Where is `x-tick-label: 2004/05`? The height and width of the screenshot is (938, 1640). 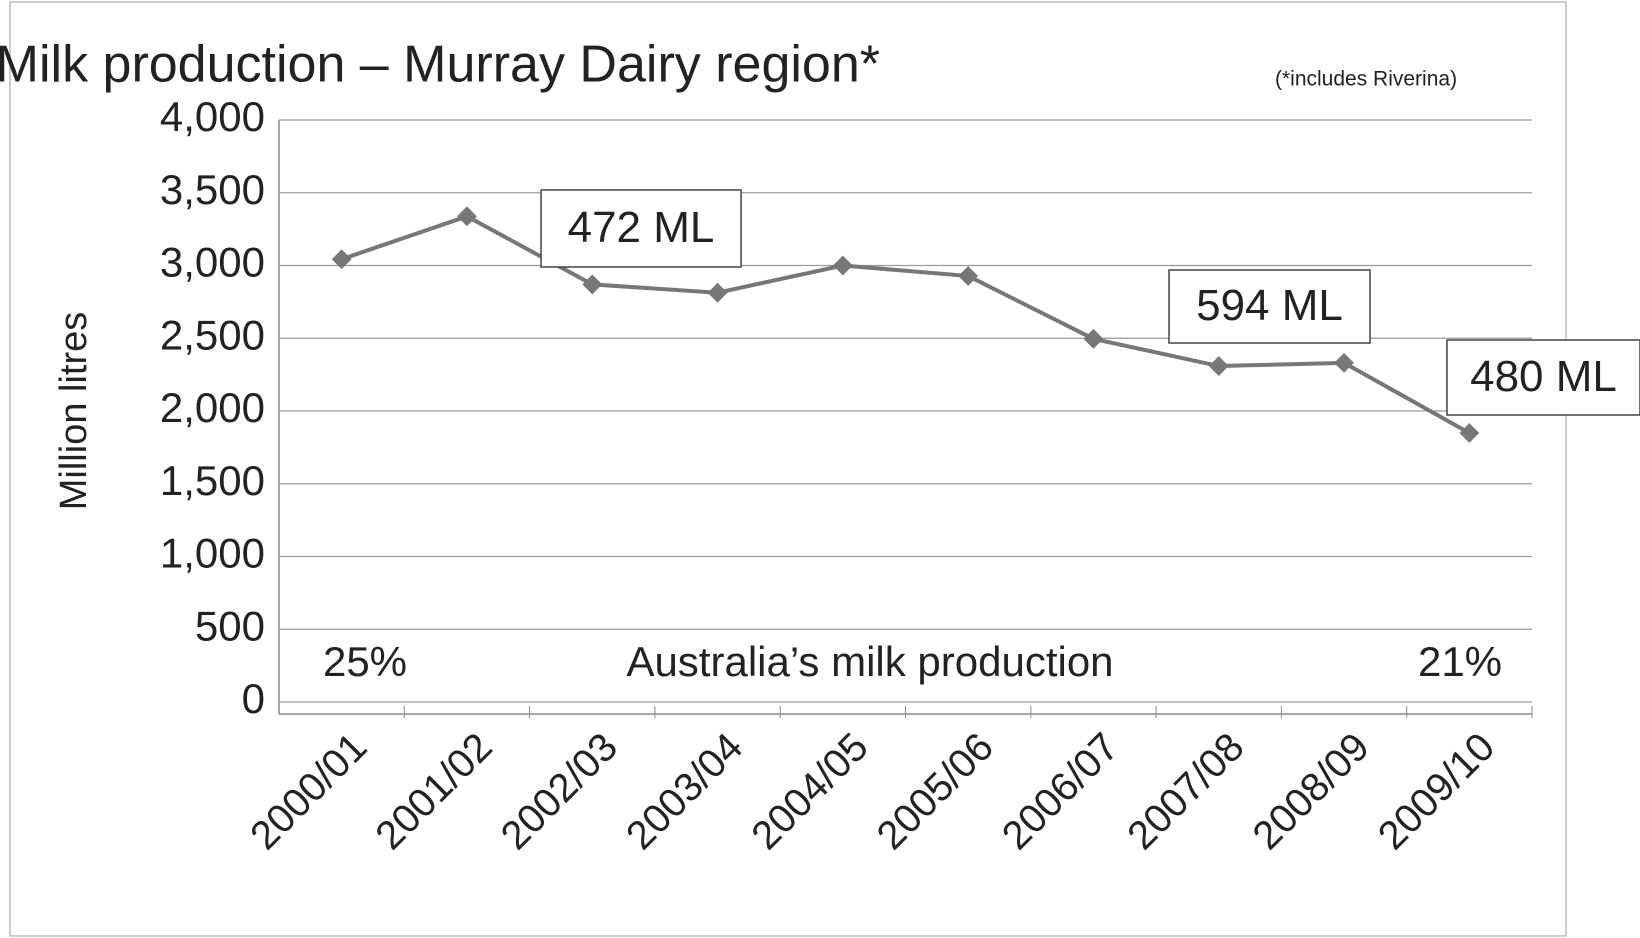 x-tick-label: 2004/05 is located at coordinates (809, 791).